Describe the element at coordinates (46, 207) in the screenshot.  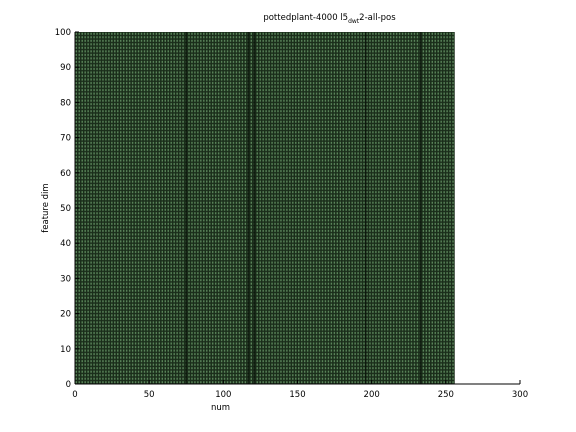
I see `y-axis-label: feature dim` at that location.